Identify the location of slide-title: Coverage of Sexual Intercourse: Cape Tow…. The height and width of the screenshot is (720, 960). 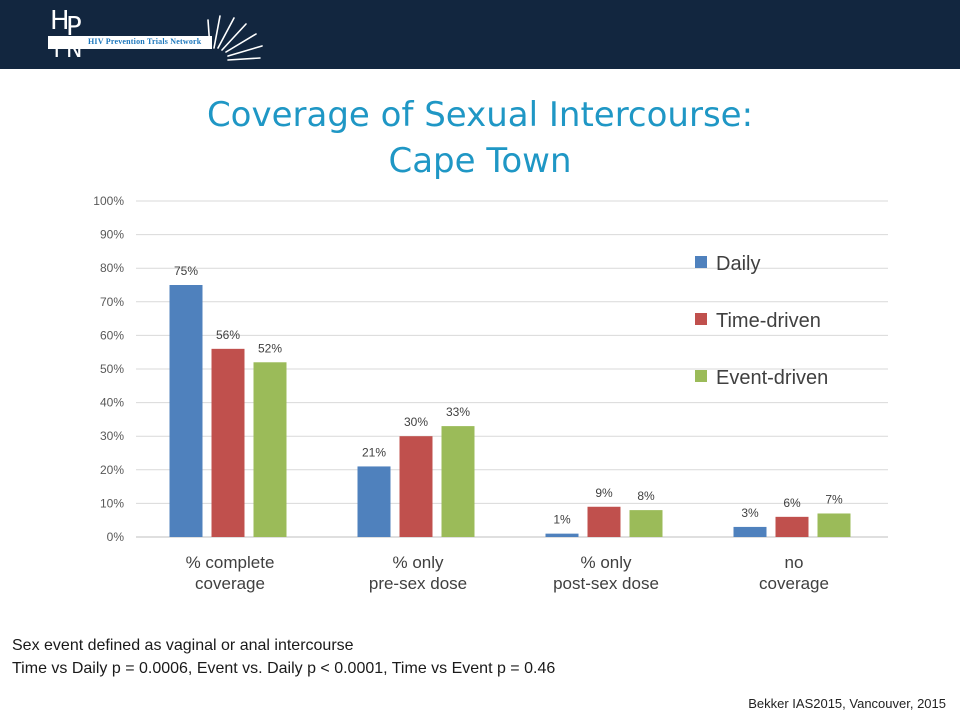
(480, 138).